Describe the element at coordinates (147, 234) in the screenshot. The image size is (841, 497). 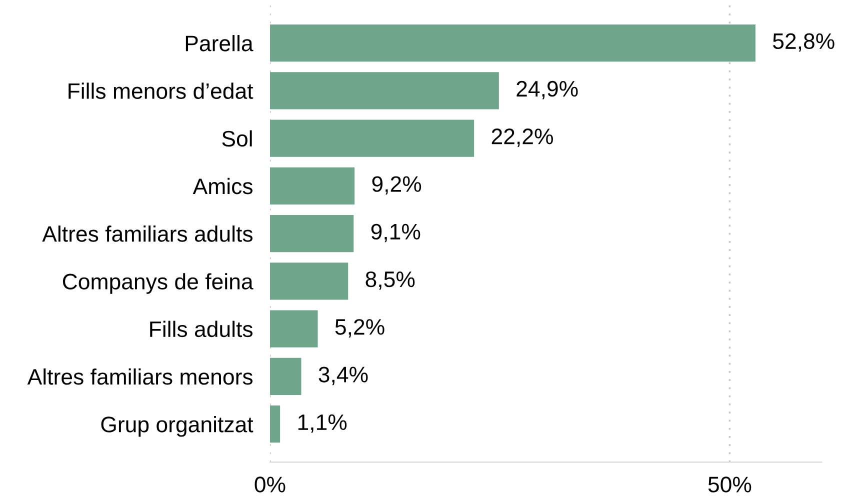
I see `y-tick-label: Altres familiars adults` at that location.